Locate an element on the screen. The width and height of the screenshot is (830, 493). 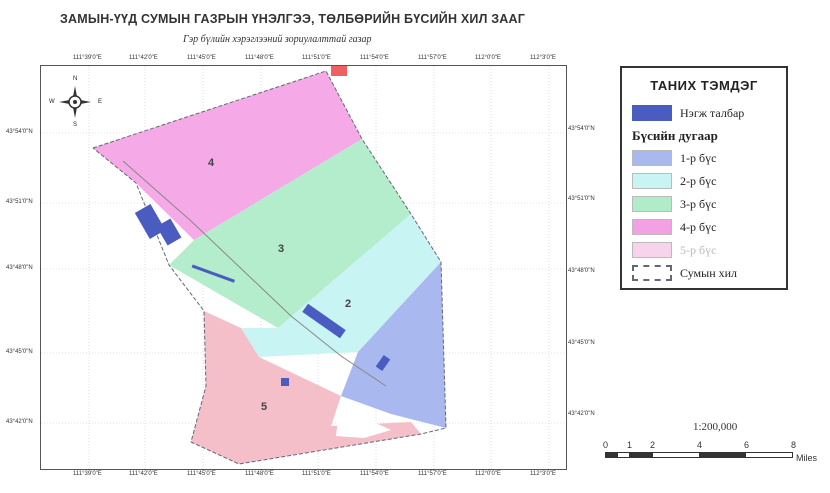
left-tick: 43°48'0"N is located at coordinates (19, 268).